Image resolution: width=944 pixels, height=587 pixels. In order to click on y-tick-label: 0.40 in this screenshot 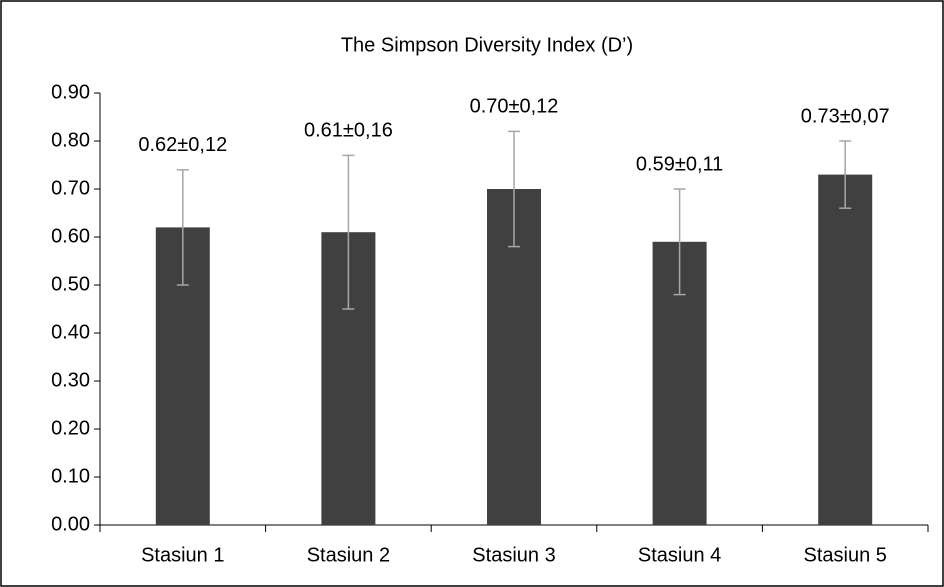, I will do `click(70, 332)`.